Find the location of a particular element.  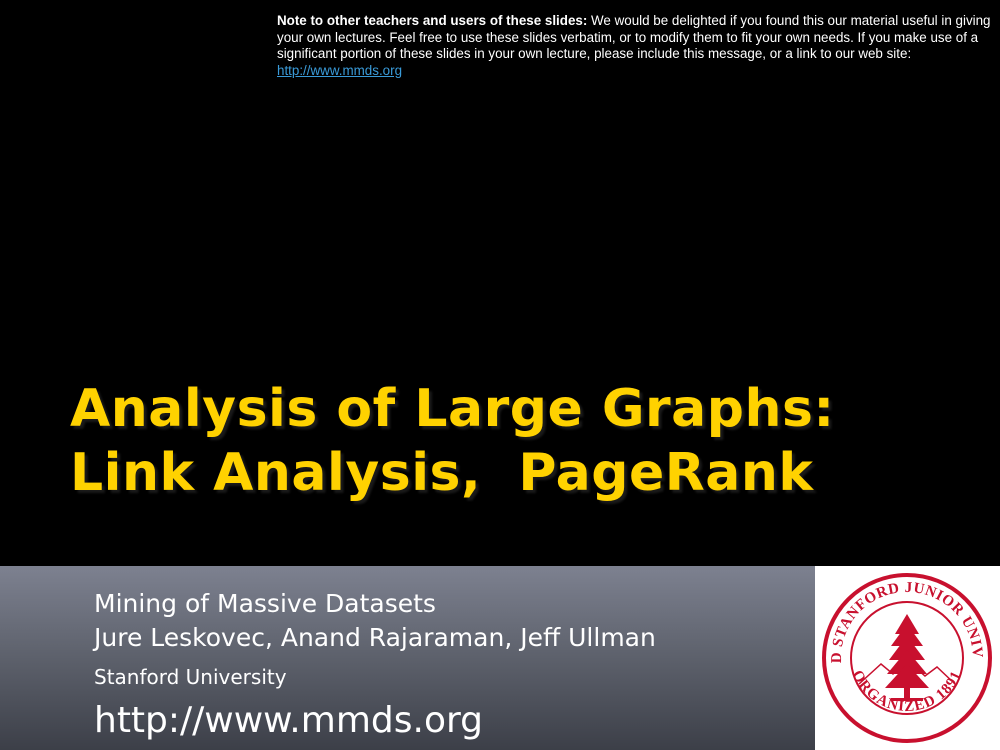

title-line-1: Analysis of Large Graphs: is located at coordinates (452, 409).